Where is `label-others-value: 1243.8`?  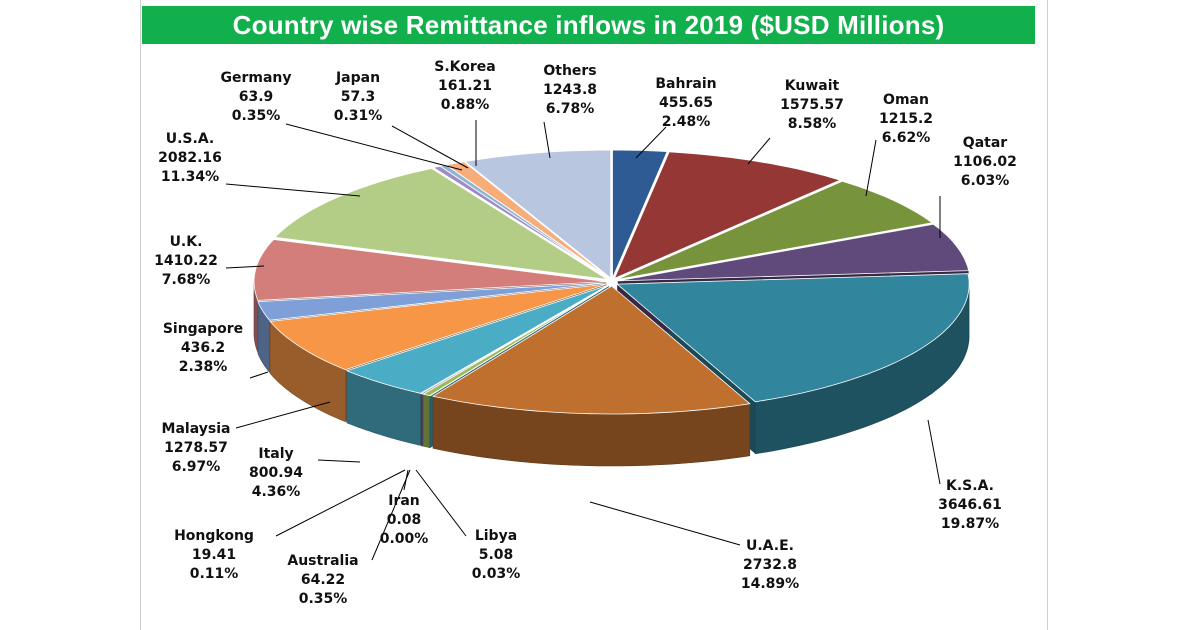 label-others-value: 1243.8 is located at coordinates (570, 90).